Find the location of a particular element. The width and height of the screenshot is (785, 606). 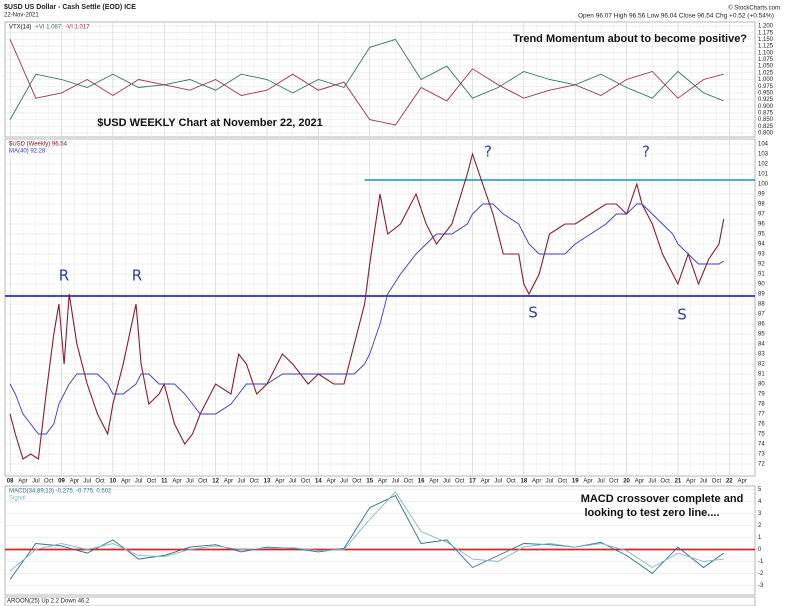

y-tick-label: 94 is located at coordinates (761, 245).